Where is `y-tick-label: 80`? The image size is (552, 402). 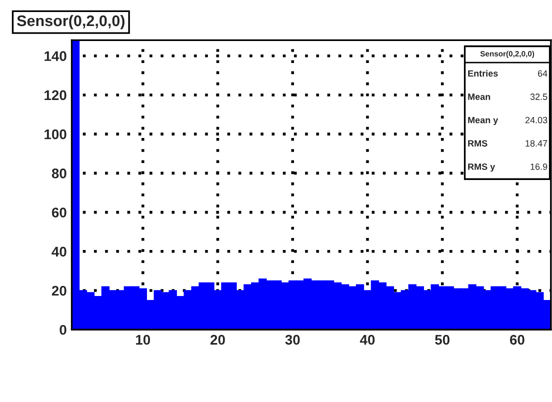
y-tick-label: 80 is located at coordinates (59, 173).